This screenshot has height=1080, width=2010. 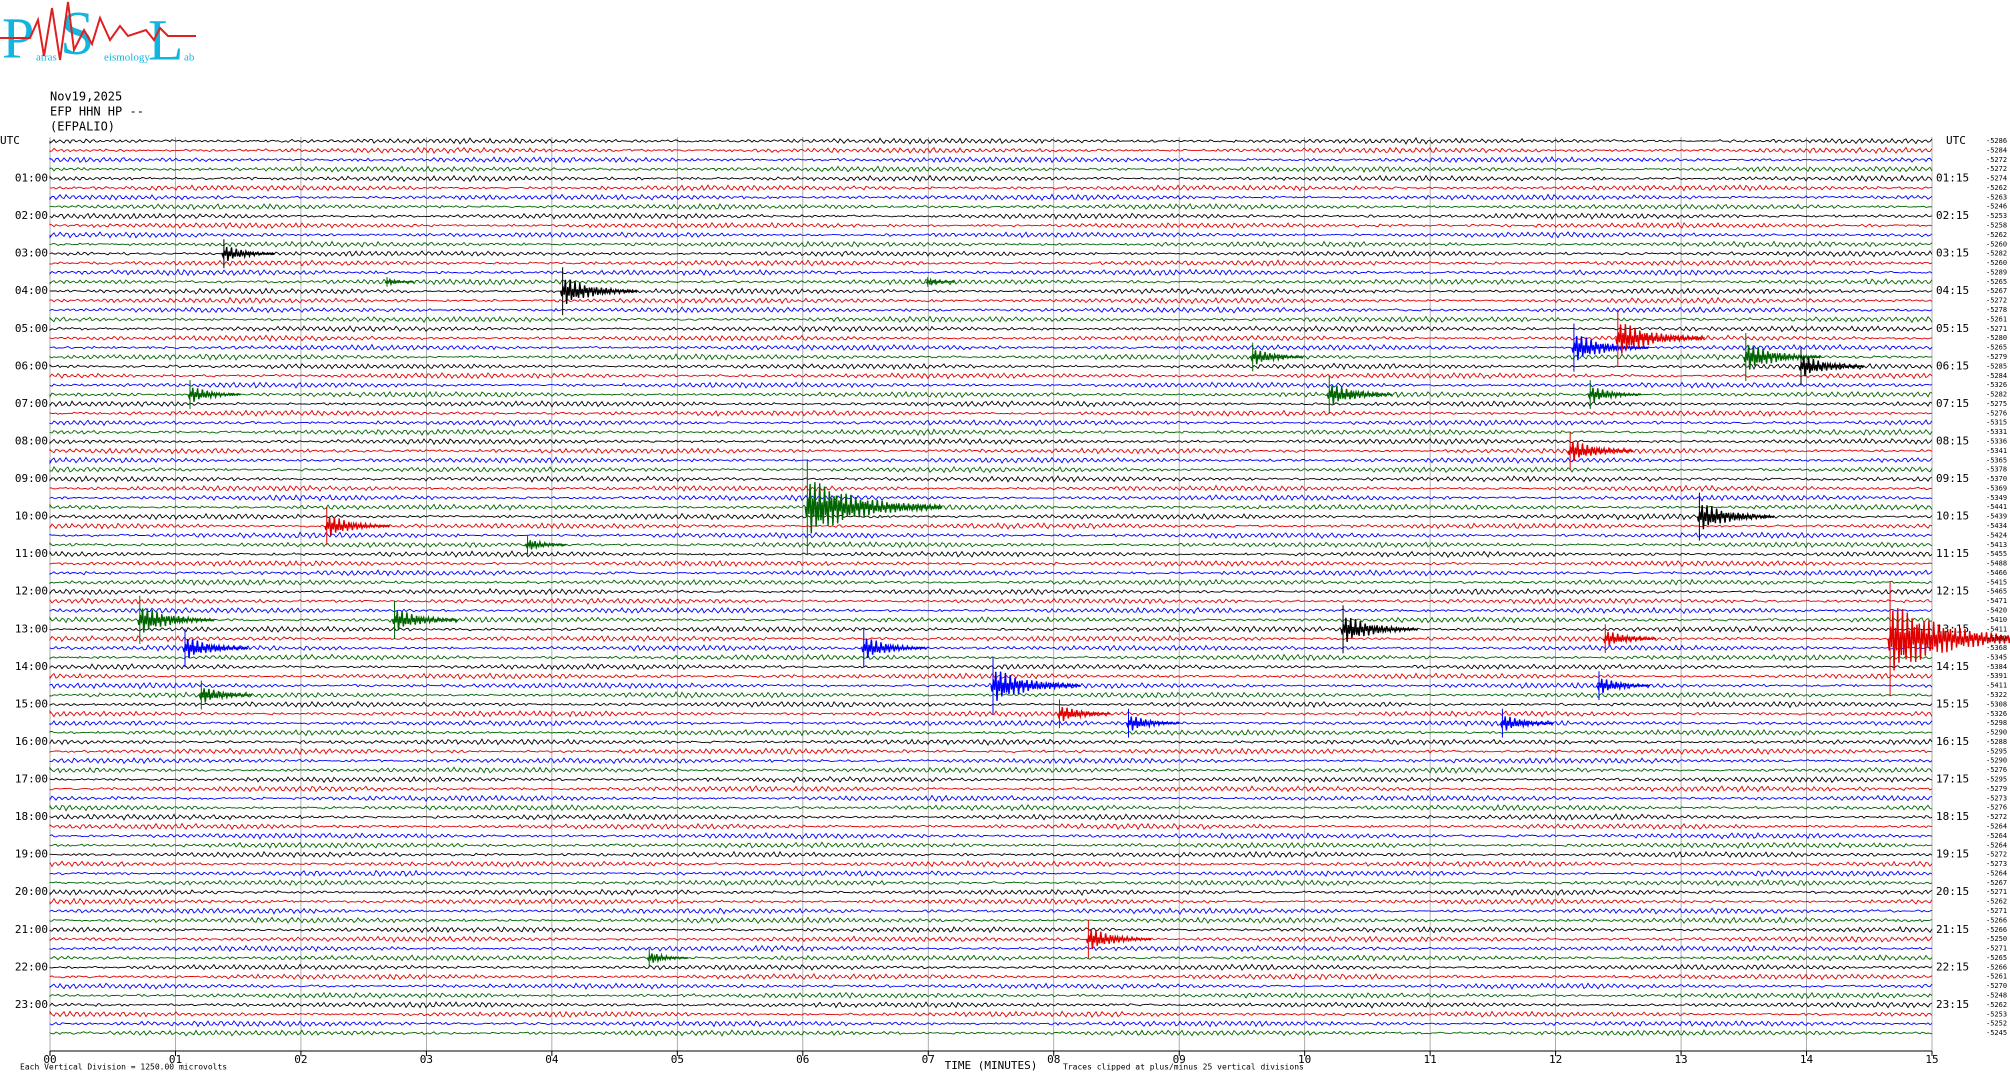 I want to click on hour-label: 01:00, so click(x=31, y=178).